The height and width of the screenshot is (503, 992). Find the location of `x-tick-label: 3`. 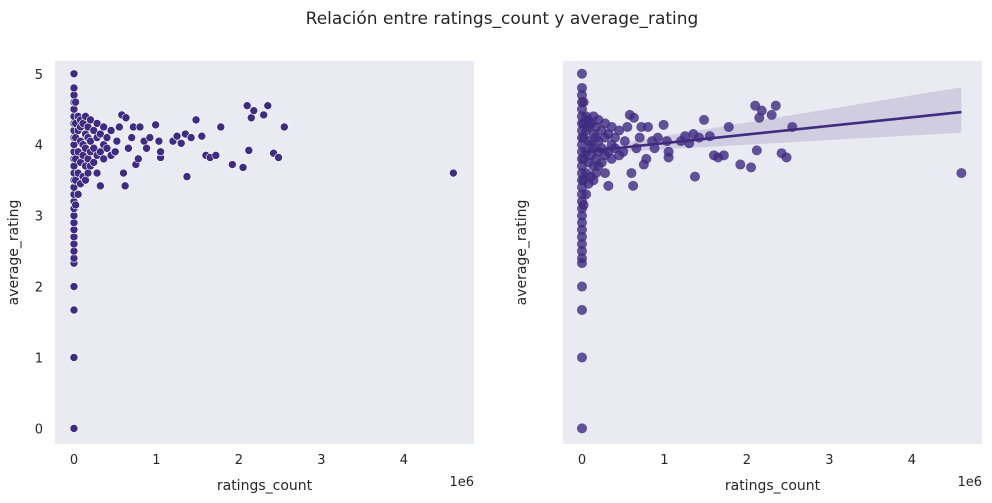

x-tick-label: 3 is located at coordinates (321, 460).